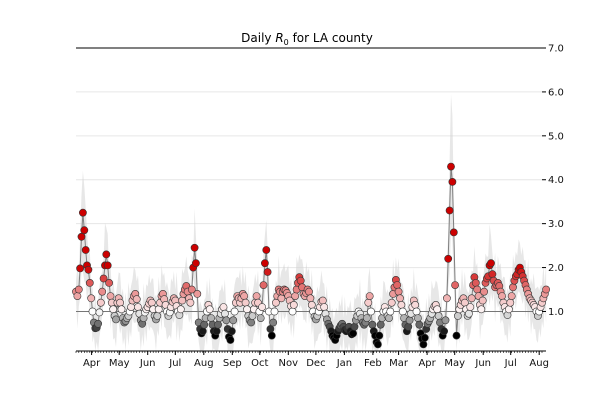  Describe the element at coordinates (556, 92) in the screenshot. I see `y-tick-label: 6.0` at that location.